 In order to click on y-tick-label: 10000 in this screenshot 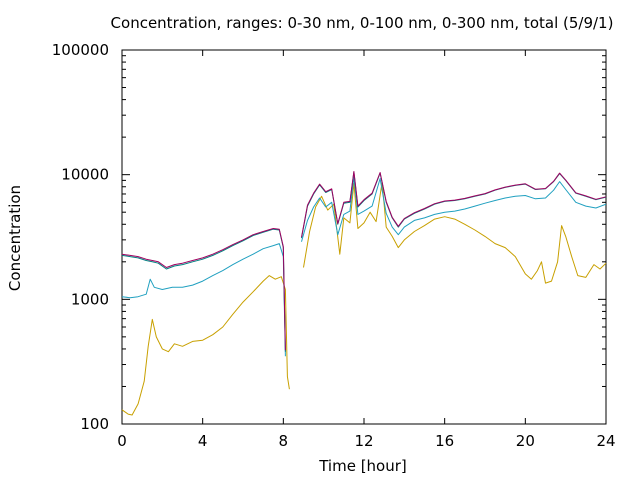, I will do `click(85, 175)`.